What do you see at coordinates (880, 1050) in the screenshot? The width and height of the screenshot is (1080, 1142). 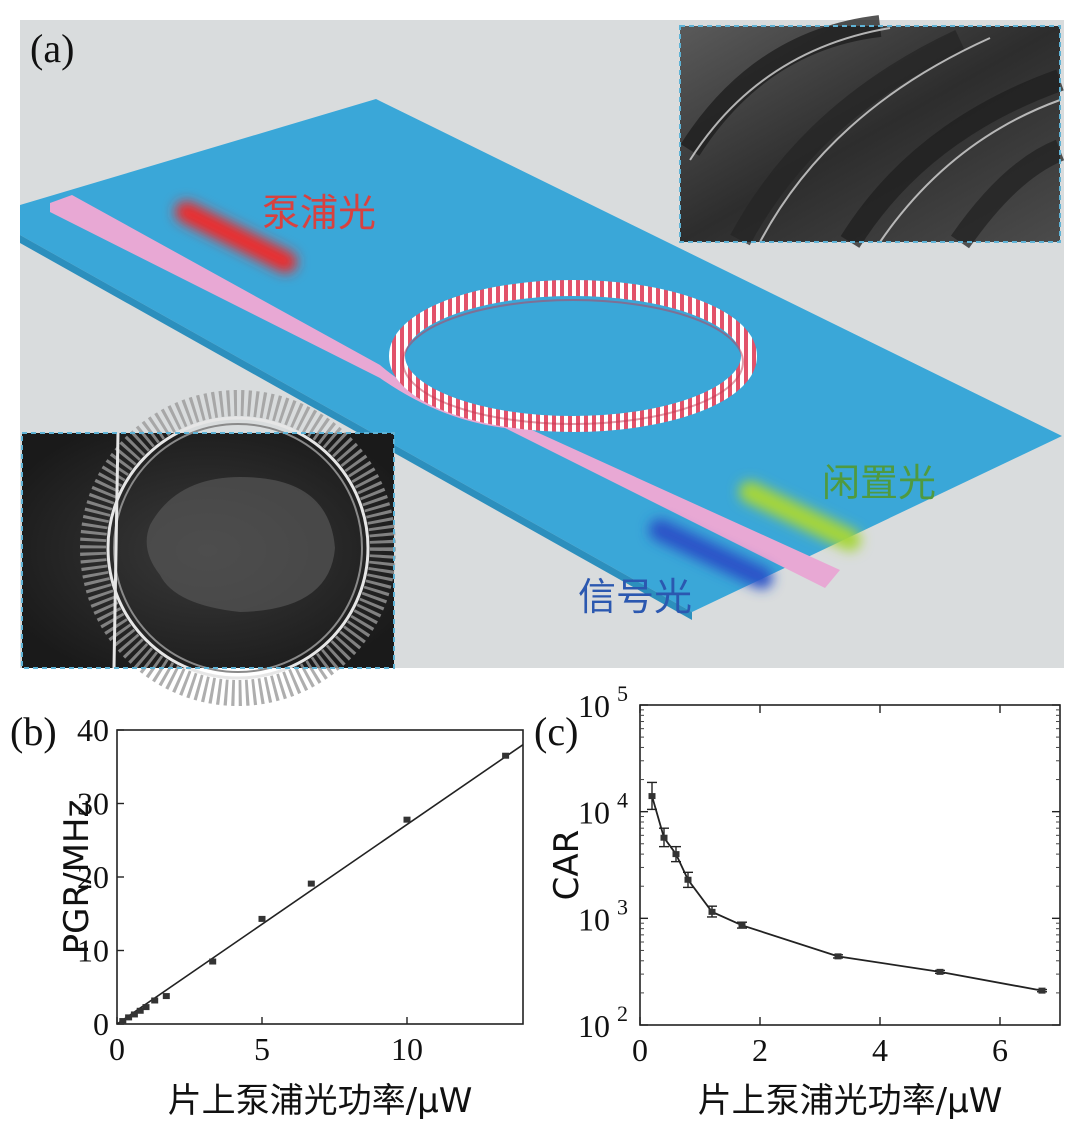 I see `plot-c-xtick-label: 4` at bounding box center [880, 1050].